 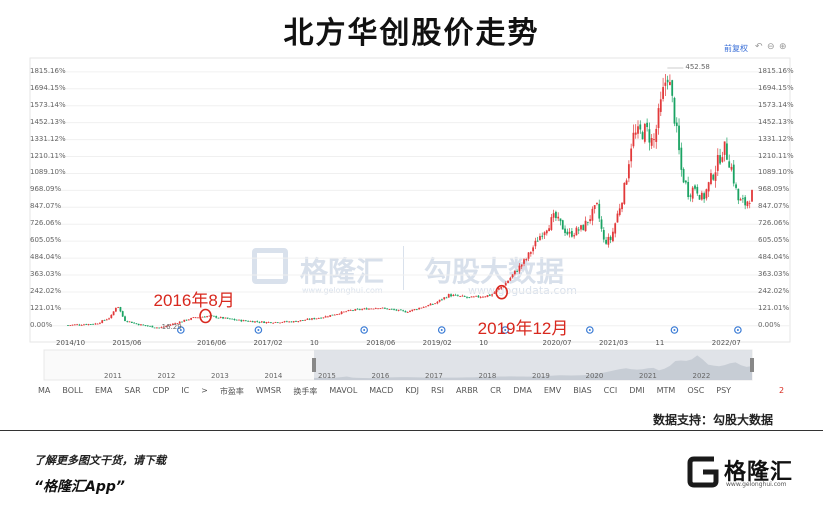 What do you see at coordinates (185, 390) in the screenshot?
I see `indicator-tab: IC` at bounding box center [185, 390].